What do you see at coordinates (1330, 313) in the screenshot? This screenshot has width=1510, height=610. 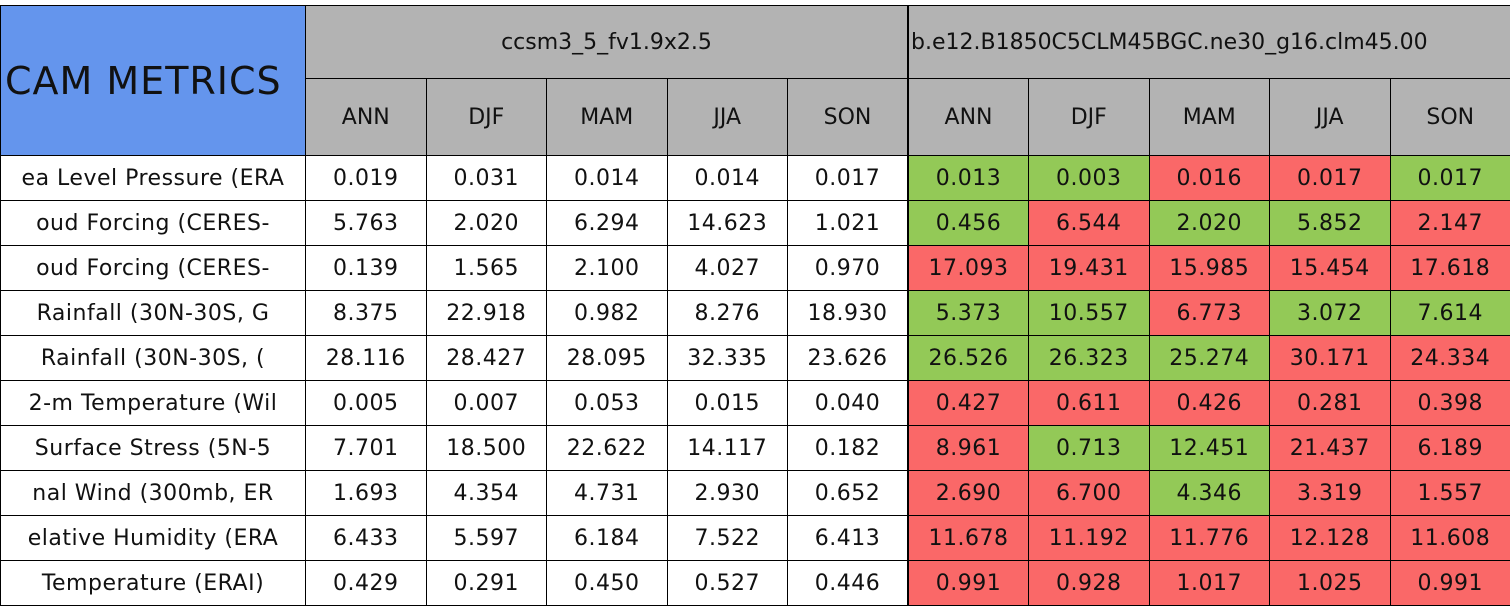 I see `metric-value: 3.072` at bounding box center [1330, 313].